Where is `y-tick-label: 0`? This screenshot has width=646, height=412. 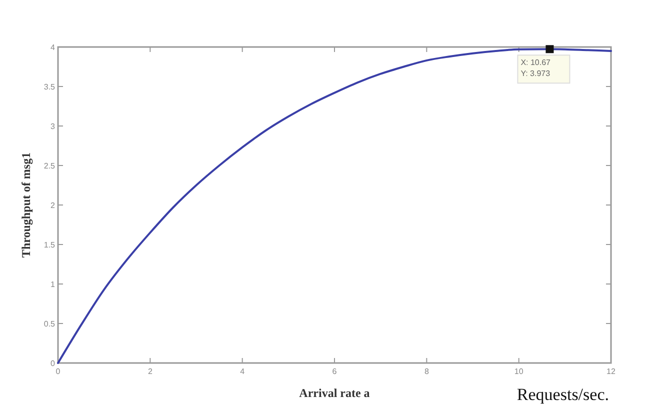 y-tick-label: 0 is located at coordinates (53, 363).